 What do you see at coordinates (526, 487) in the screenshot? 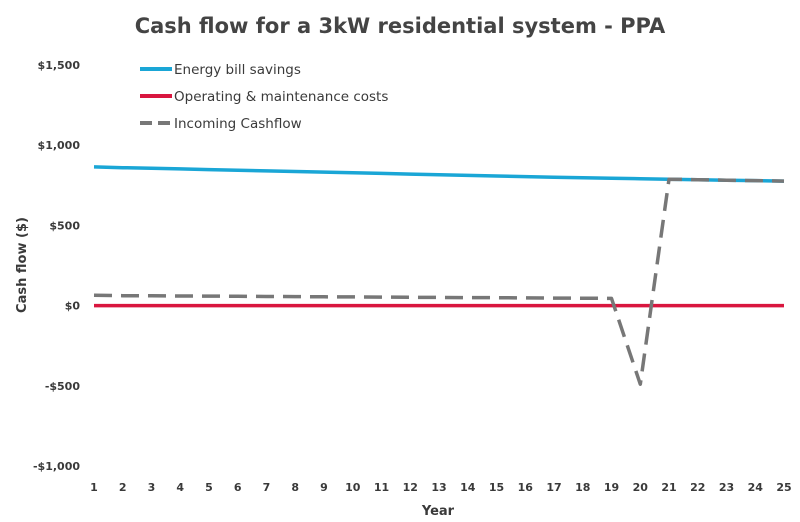
I see `x-tick-label: 16` at bounding box center [526, 487].